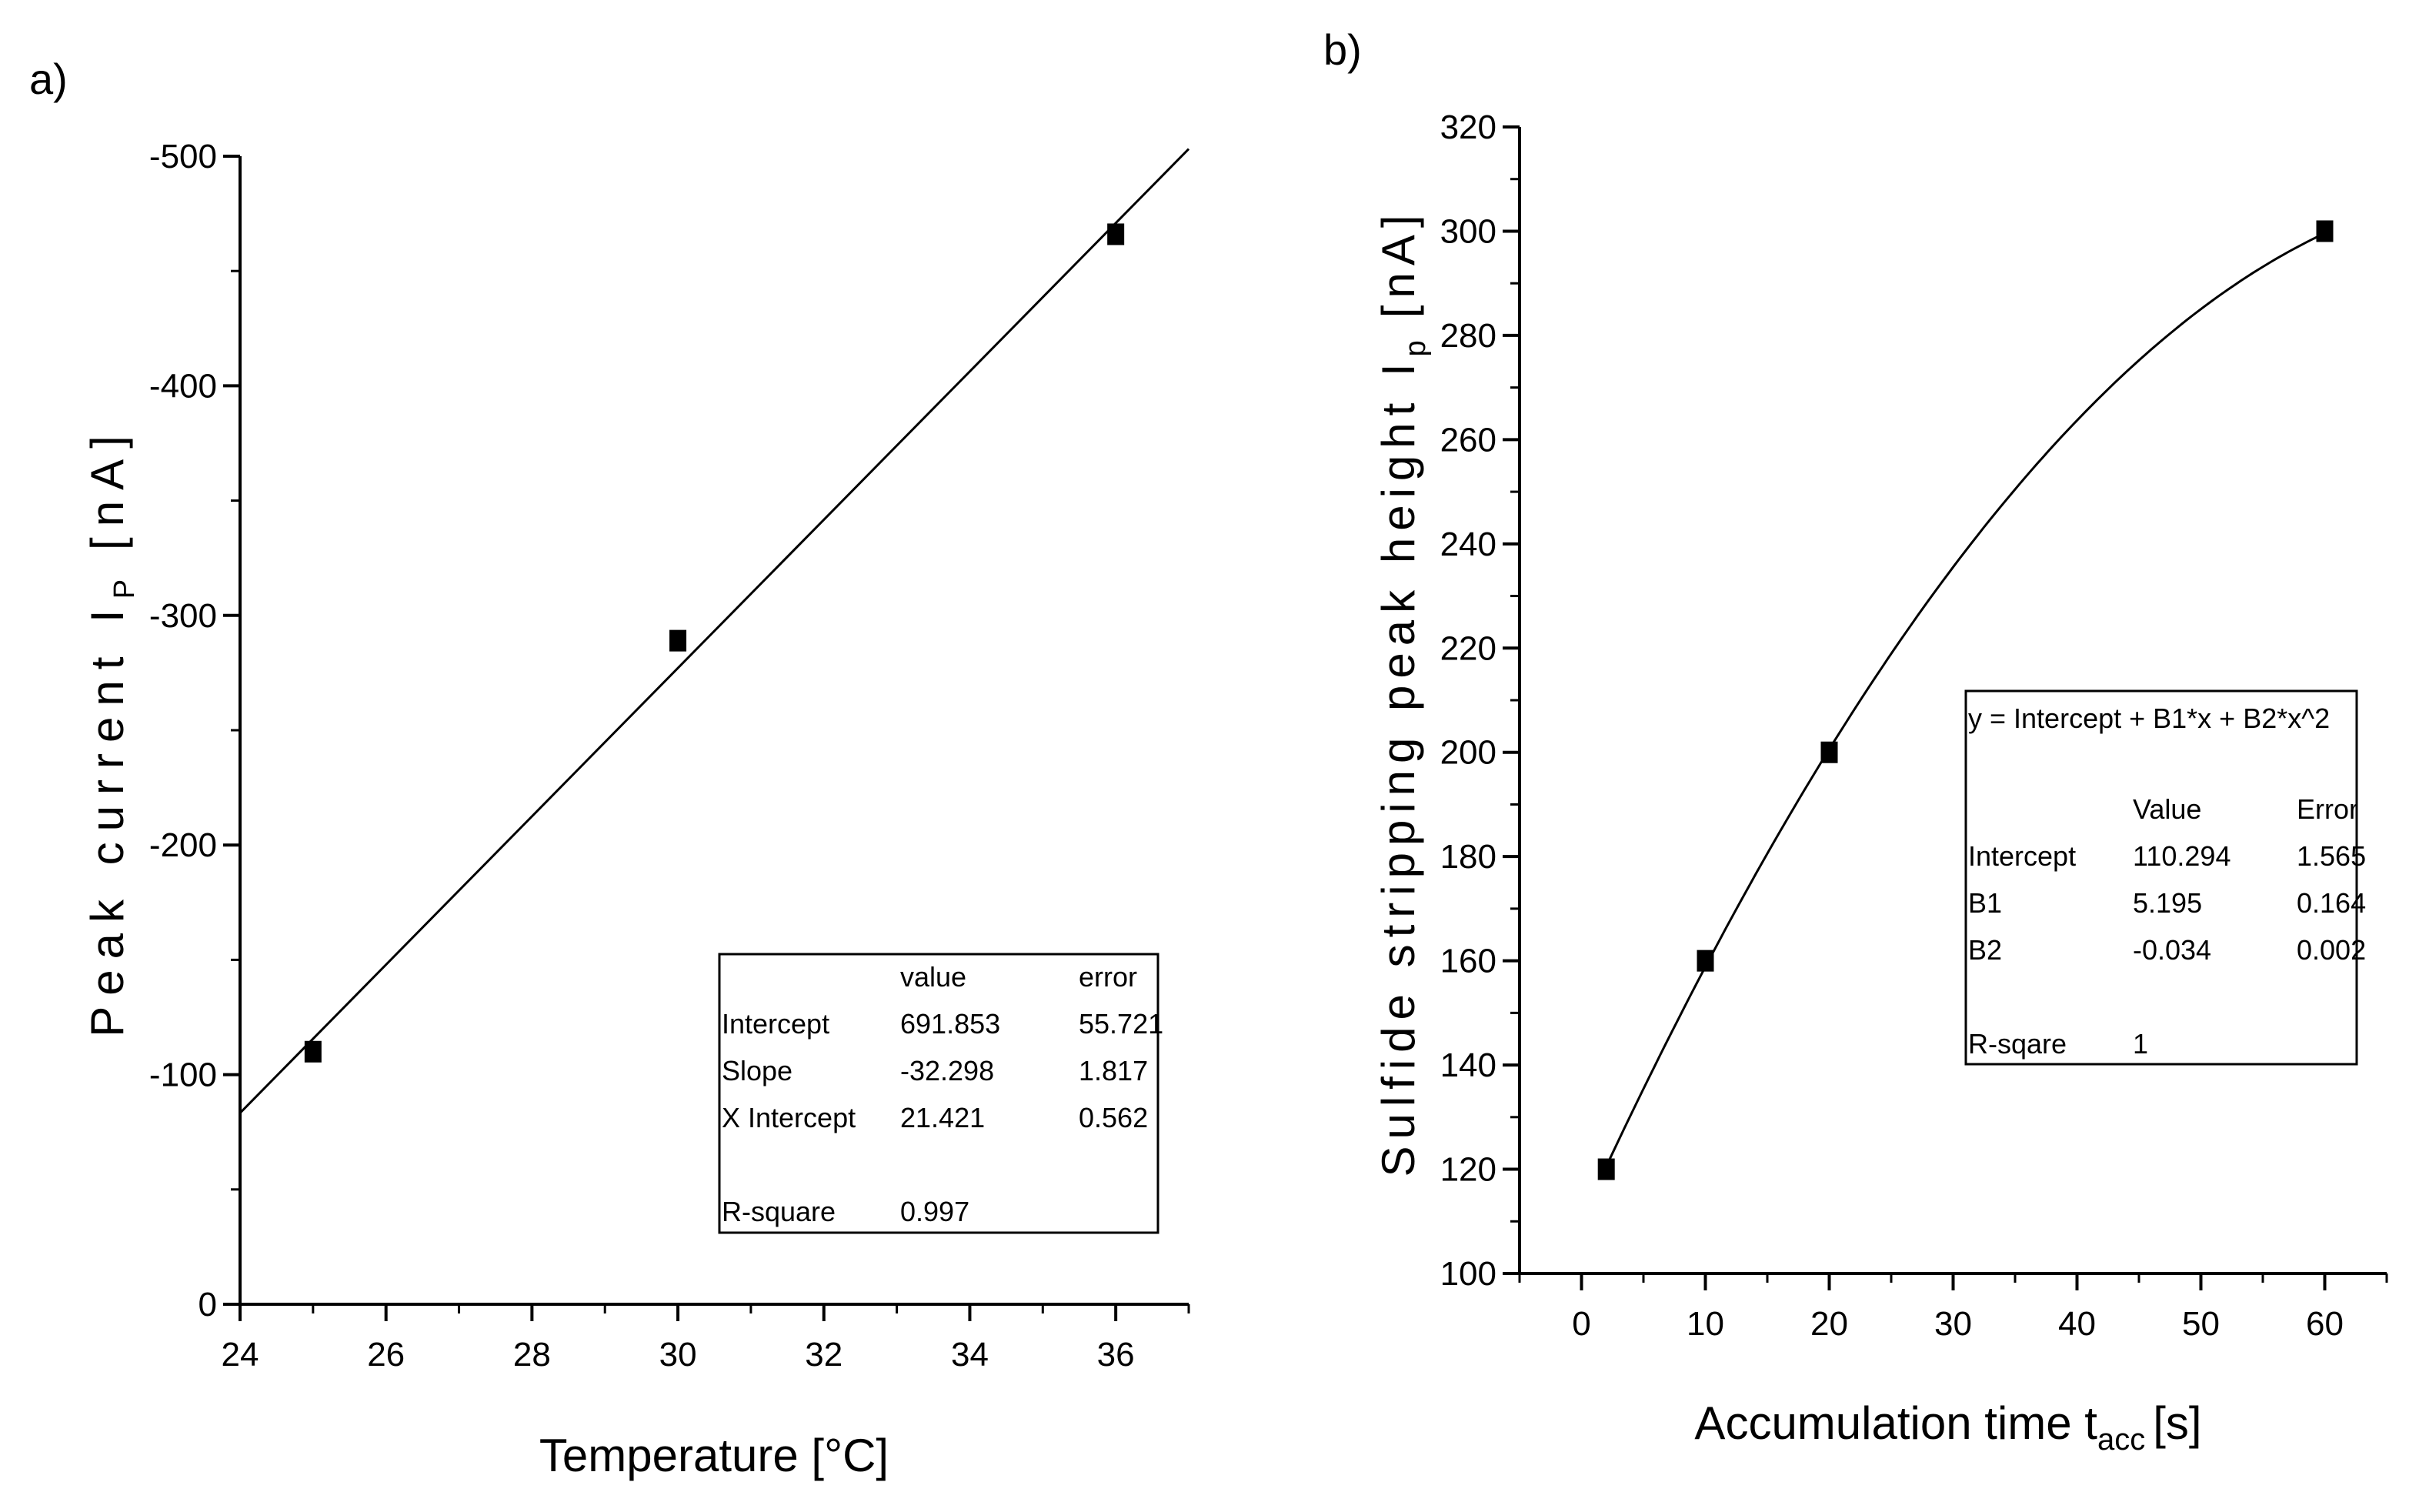  Describe the element at coordinates (2177, 1423) in the screenshot. I see `panel-b-x-axis-title-unit: [s]` at that location.